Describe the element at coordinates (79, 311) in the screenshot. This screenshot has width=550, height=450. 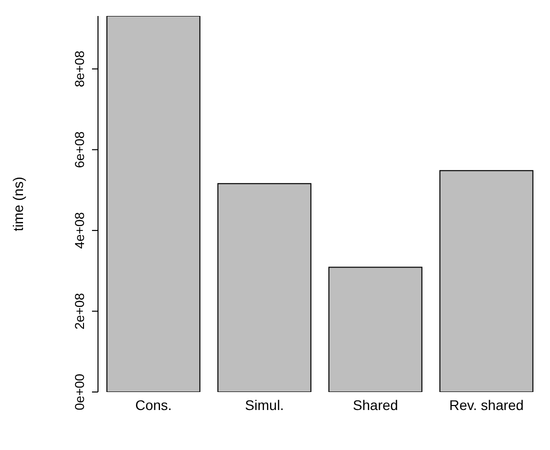
I see `y-tick-label: 2e+08` at that location.